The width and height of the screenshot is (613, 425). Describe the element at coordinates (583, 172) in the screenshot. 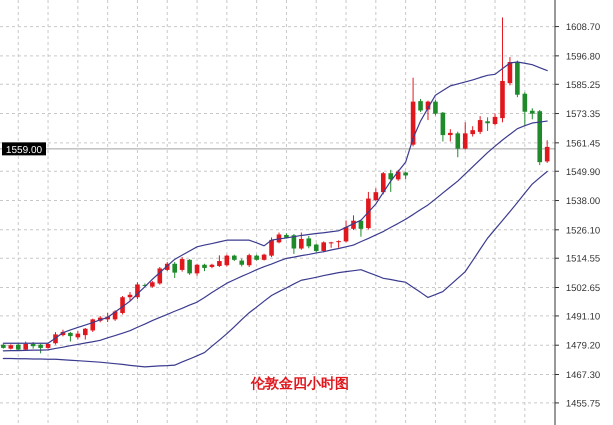

I see `y-tick-label: 1549.90` at that location.